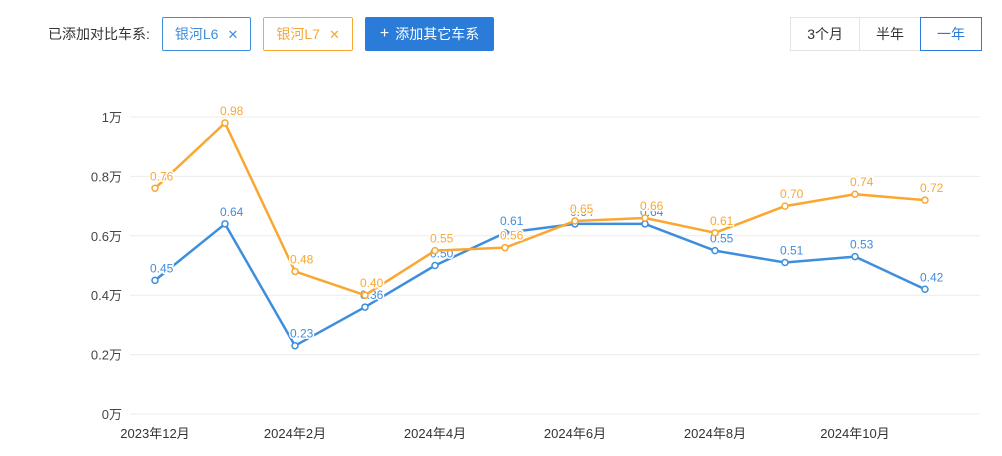 This screenshot has width=1002, height=456. What do you see at coordinates (295, 433) in the screenshot?
I see `x-axis-tick-label: 2024年2月` at bounding box center [295, 433].